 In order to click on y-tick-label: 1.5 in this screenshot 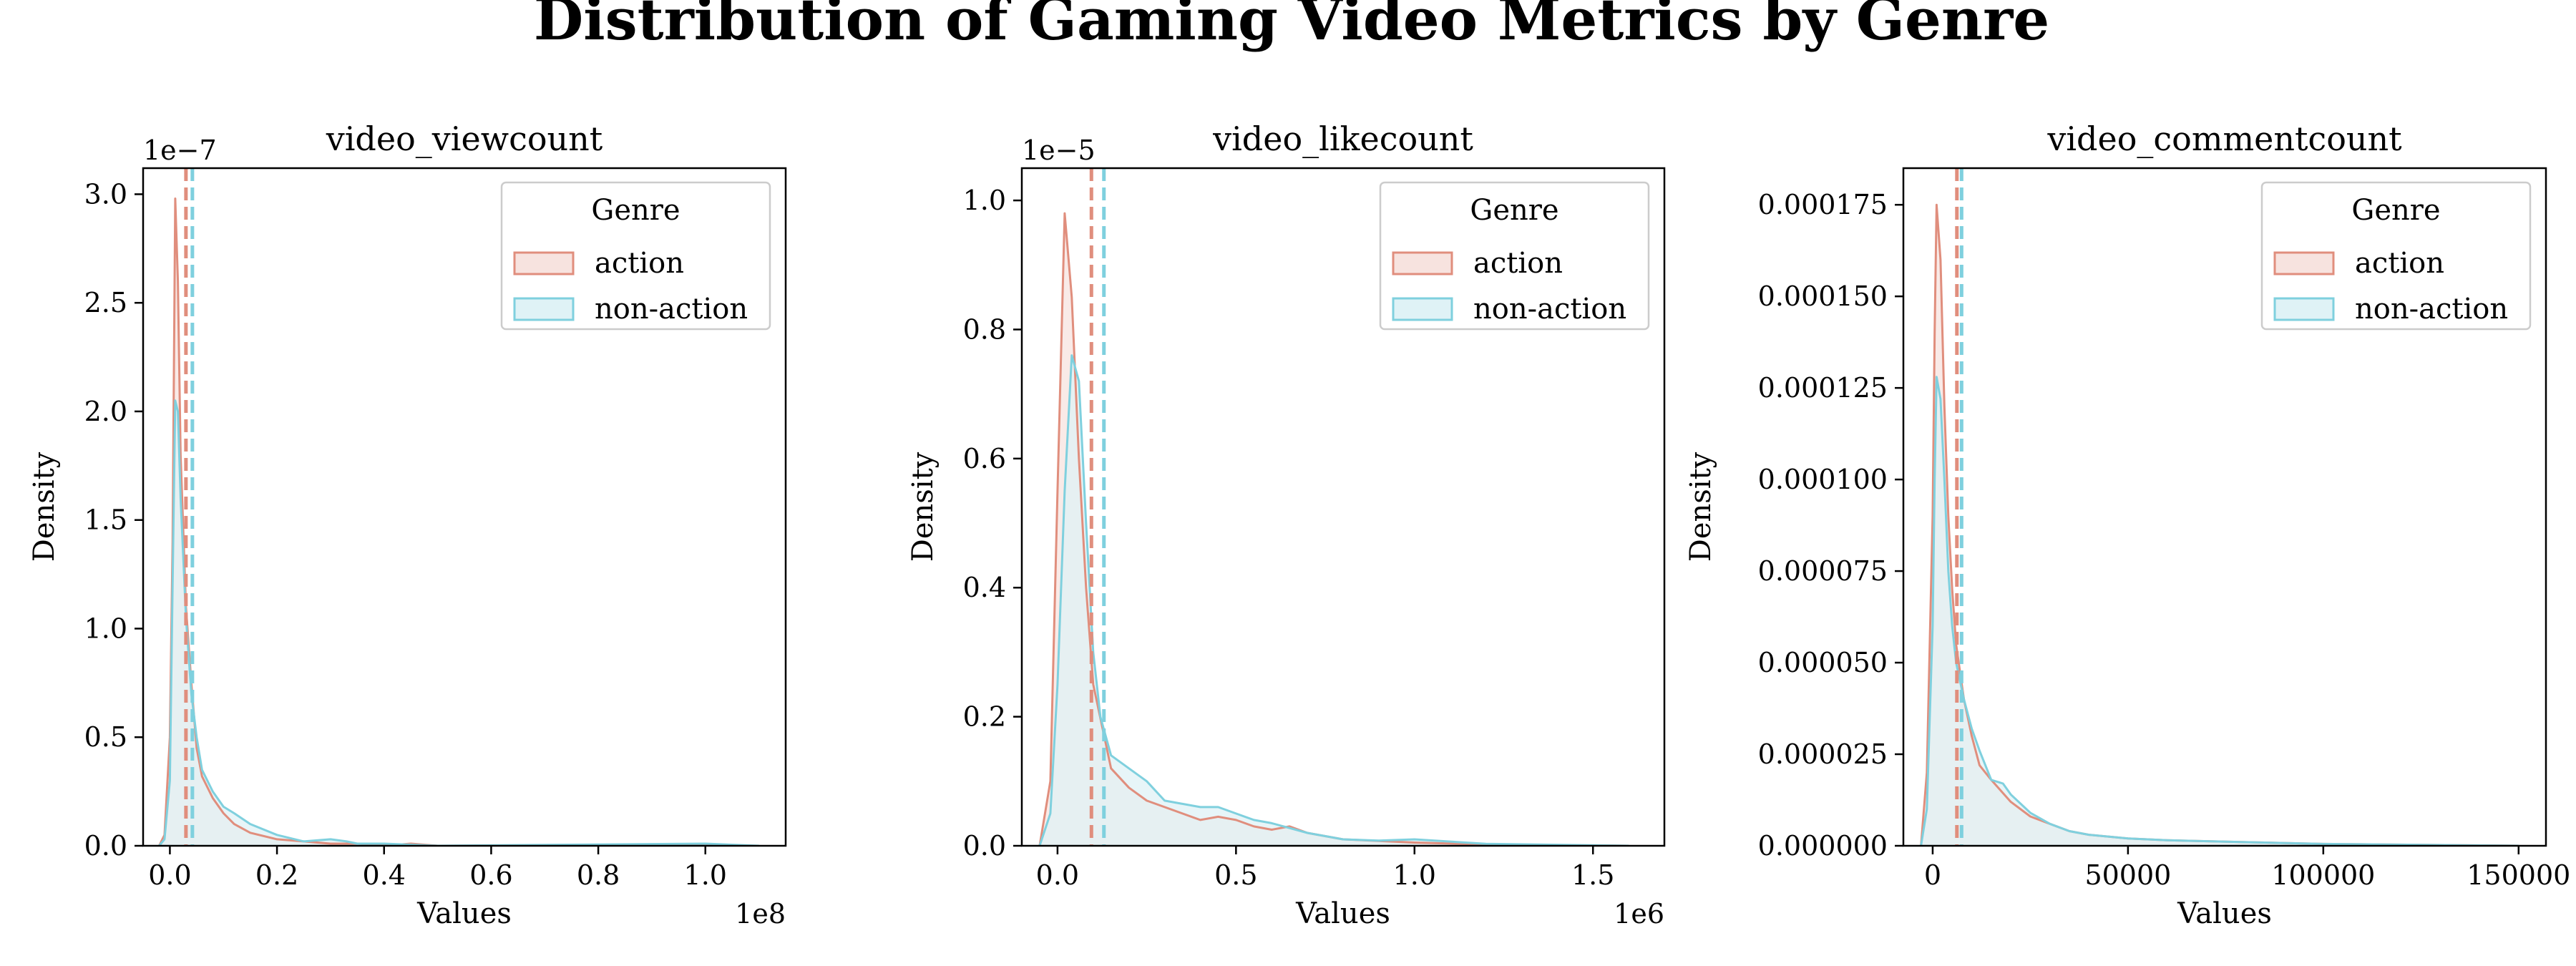, I will do `click(105, 520)`.